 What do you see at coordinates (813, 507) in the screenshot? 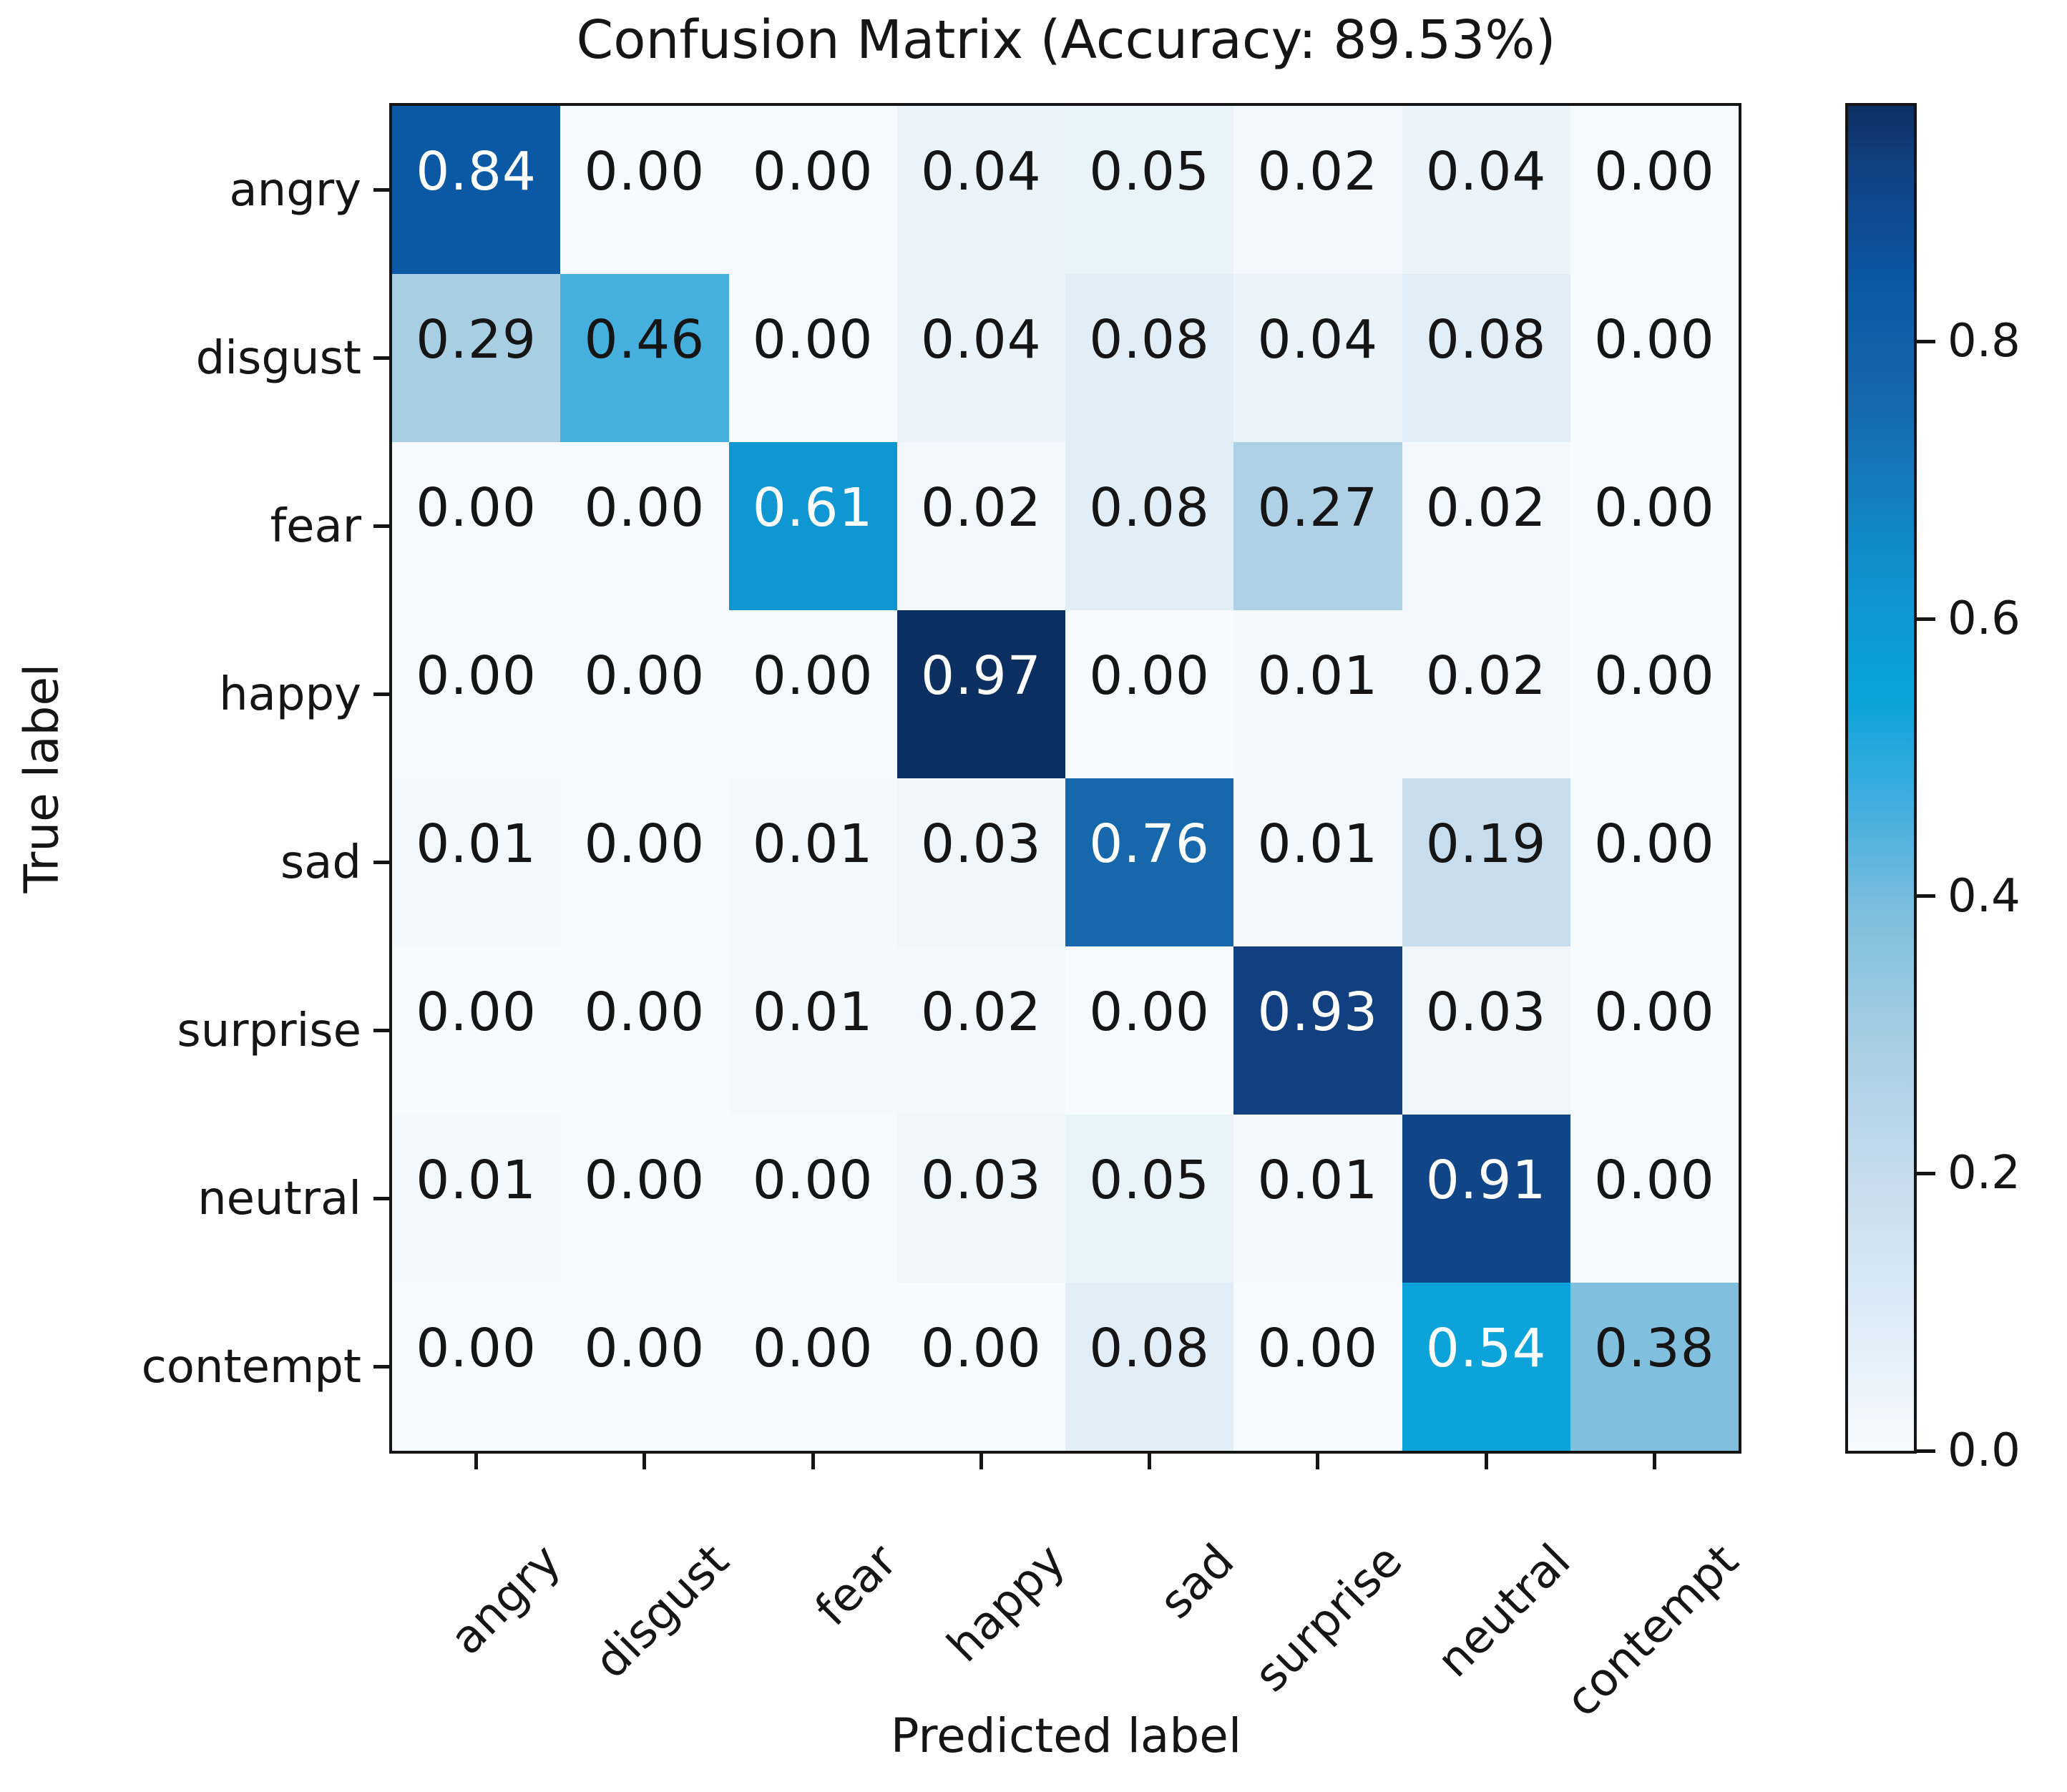
I see `cell-value: 0.61` at bounding box center [813, 507].